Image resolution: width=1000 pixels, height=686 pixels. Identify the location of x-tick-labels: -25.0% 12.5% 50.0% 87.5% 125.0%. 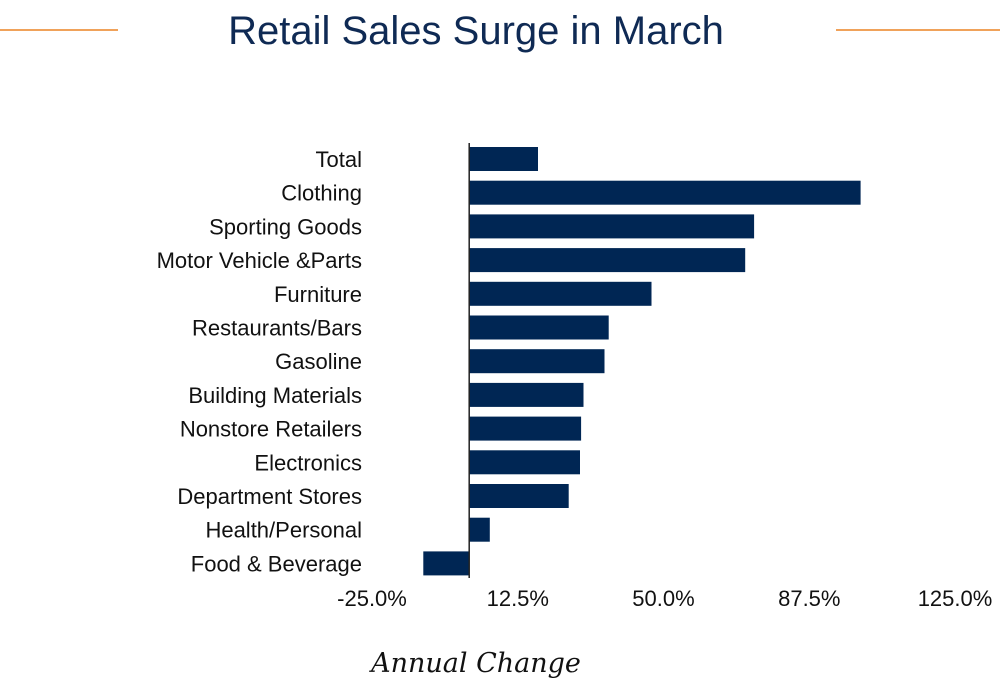
(664, 598).